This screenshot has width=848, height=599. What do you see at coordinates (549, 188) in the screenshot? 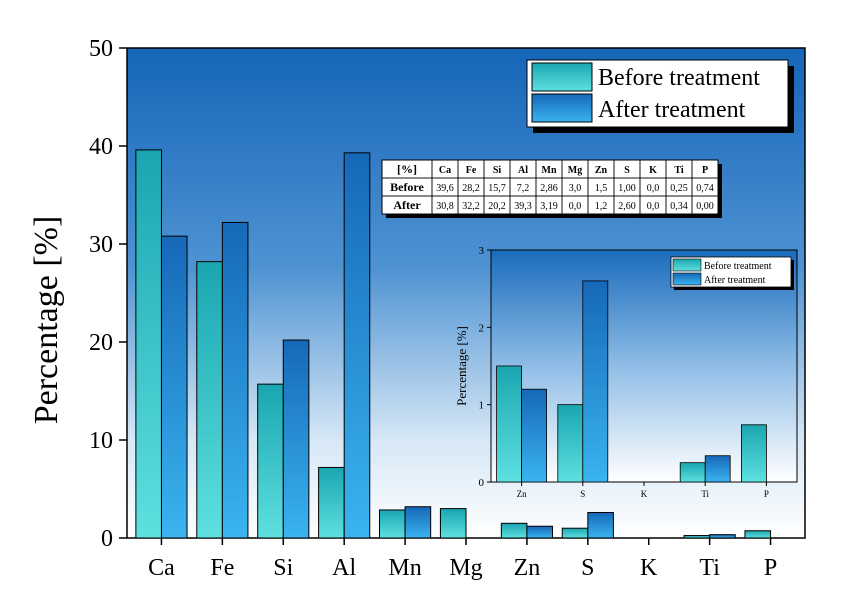
I see `table-cell: 2,86` at bounding box center [549, 188].